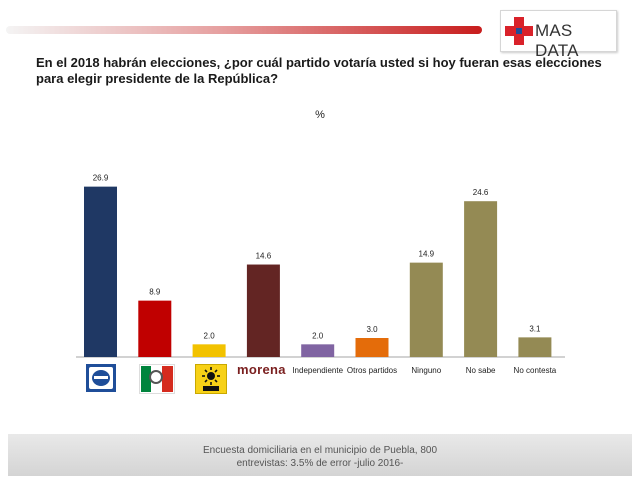 This screenshot has width=640, height=481. I want to click on bar-independiente, so click(318, 350).